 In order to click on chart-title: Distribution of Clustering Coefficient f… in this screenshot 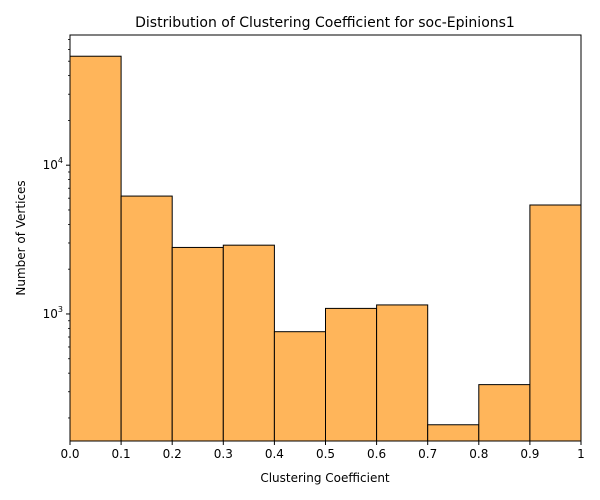, I will do `click(325, 23)`.